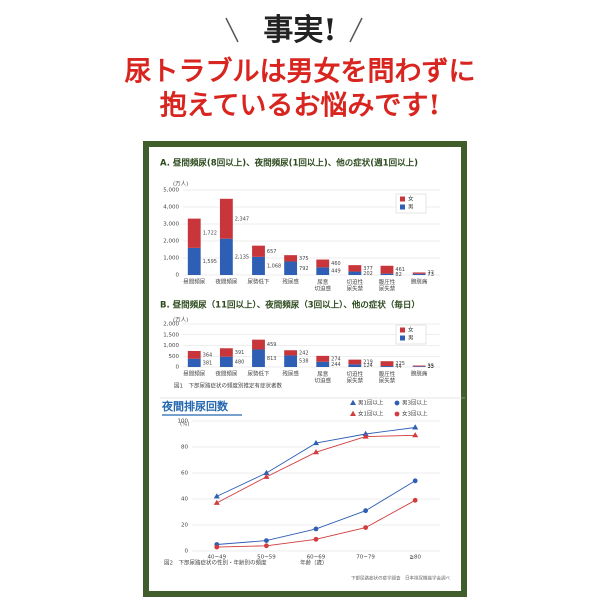 This screenshot has width=600, height=600. What do you see at coordinates (336, 359) in the screenshot?
I see `value-label: 274` at bounding box center [336, 359].